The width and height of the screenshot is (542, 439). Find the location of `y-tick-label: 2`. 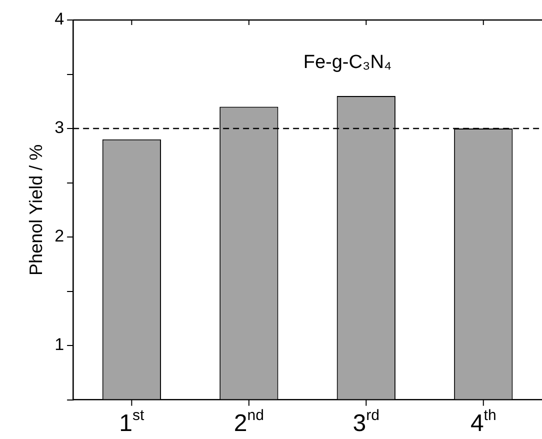

y-tick-label: 2 is located at coordinates (59, 236).